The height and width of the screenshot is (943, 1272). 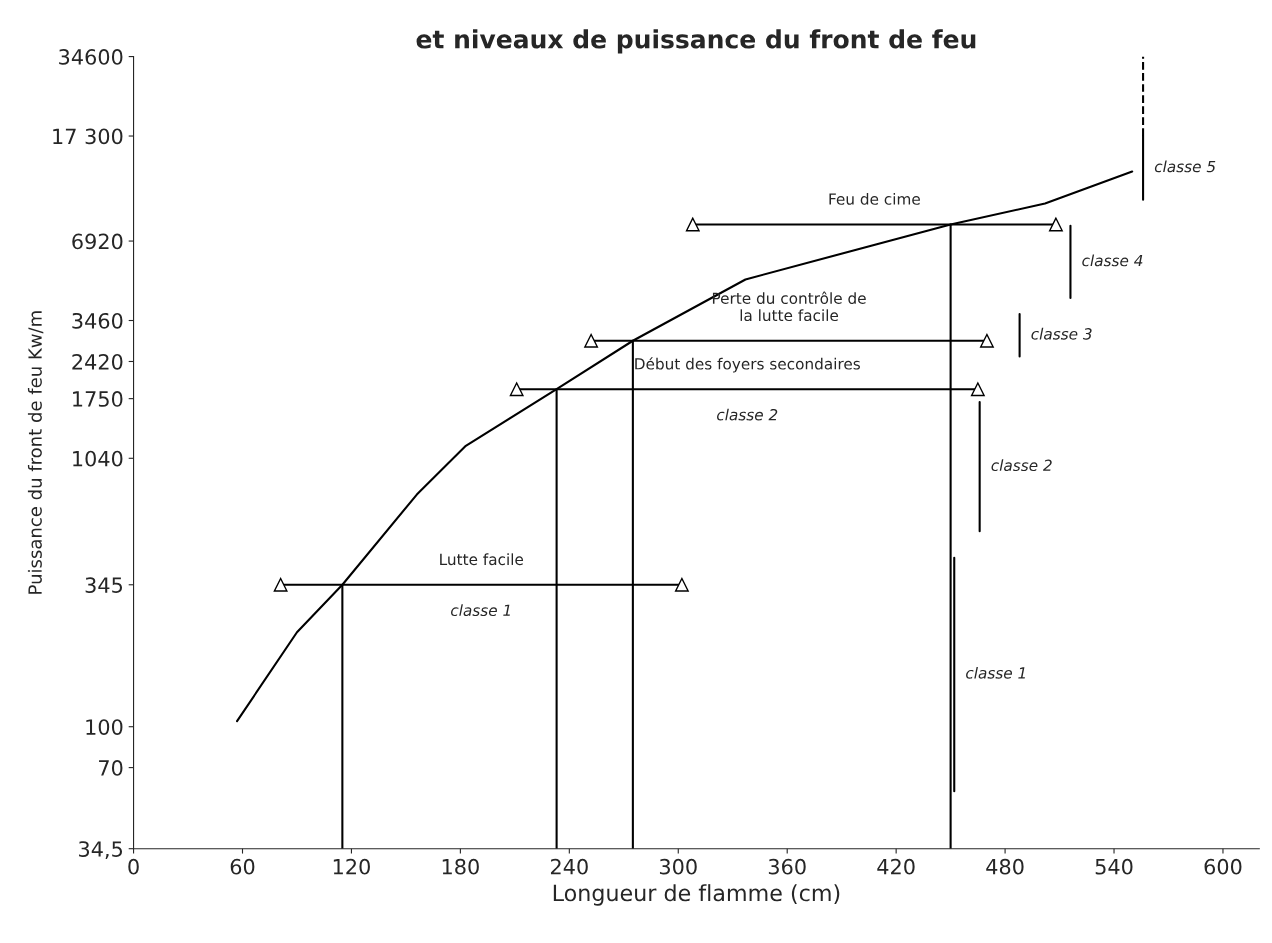 What do you see at coordinates (91, 57) in the screenshot?
I see `y-tick-label: 34600` at bounding box center [91, 57].